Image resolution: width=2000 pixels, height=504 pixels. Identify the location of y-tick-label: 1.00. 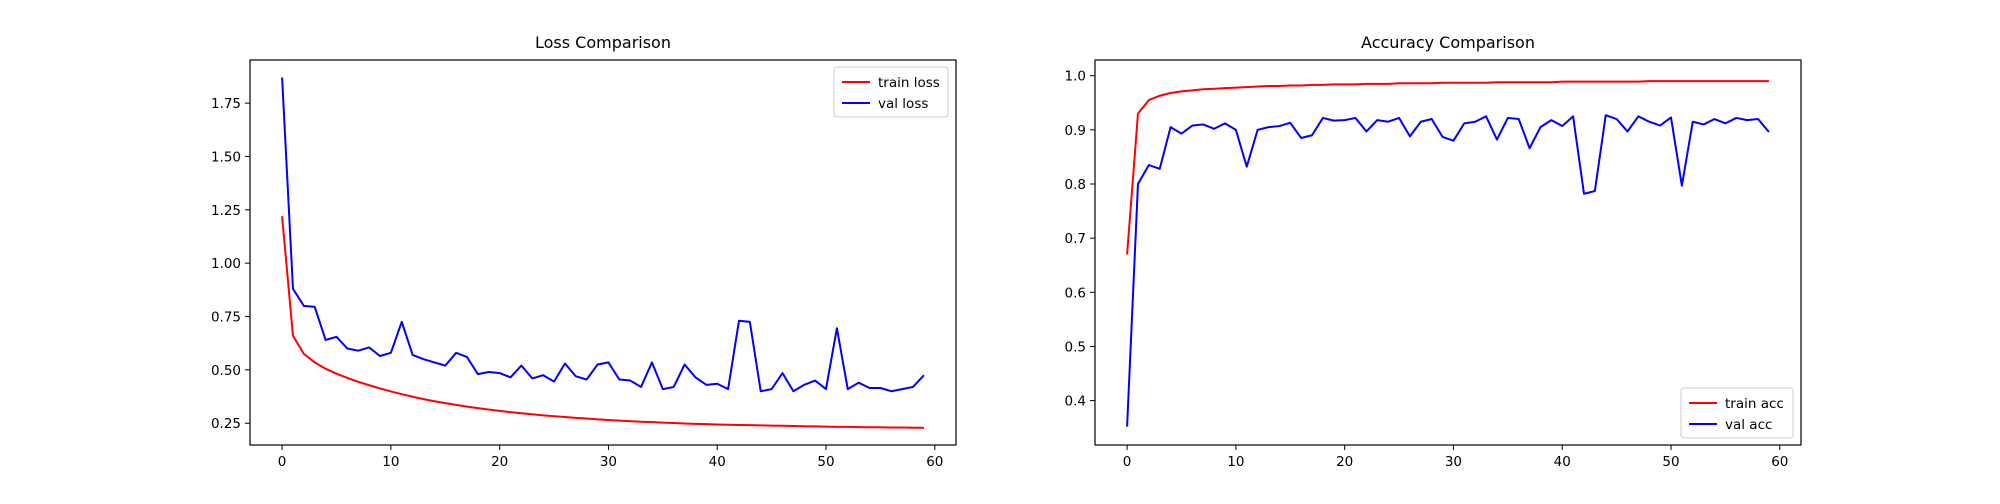
(226, 264).